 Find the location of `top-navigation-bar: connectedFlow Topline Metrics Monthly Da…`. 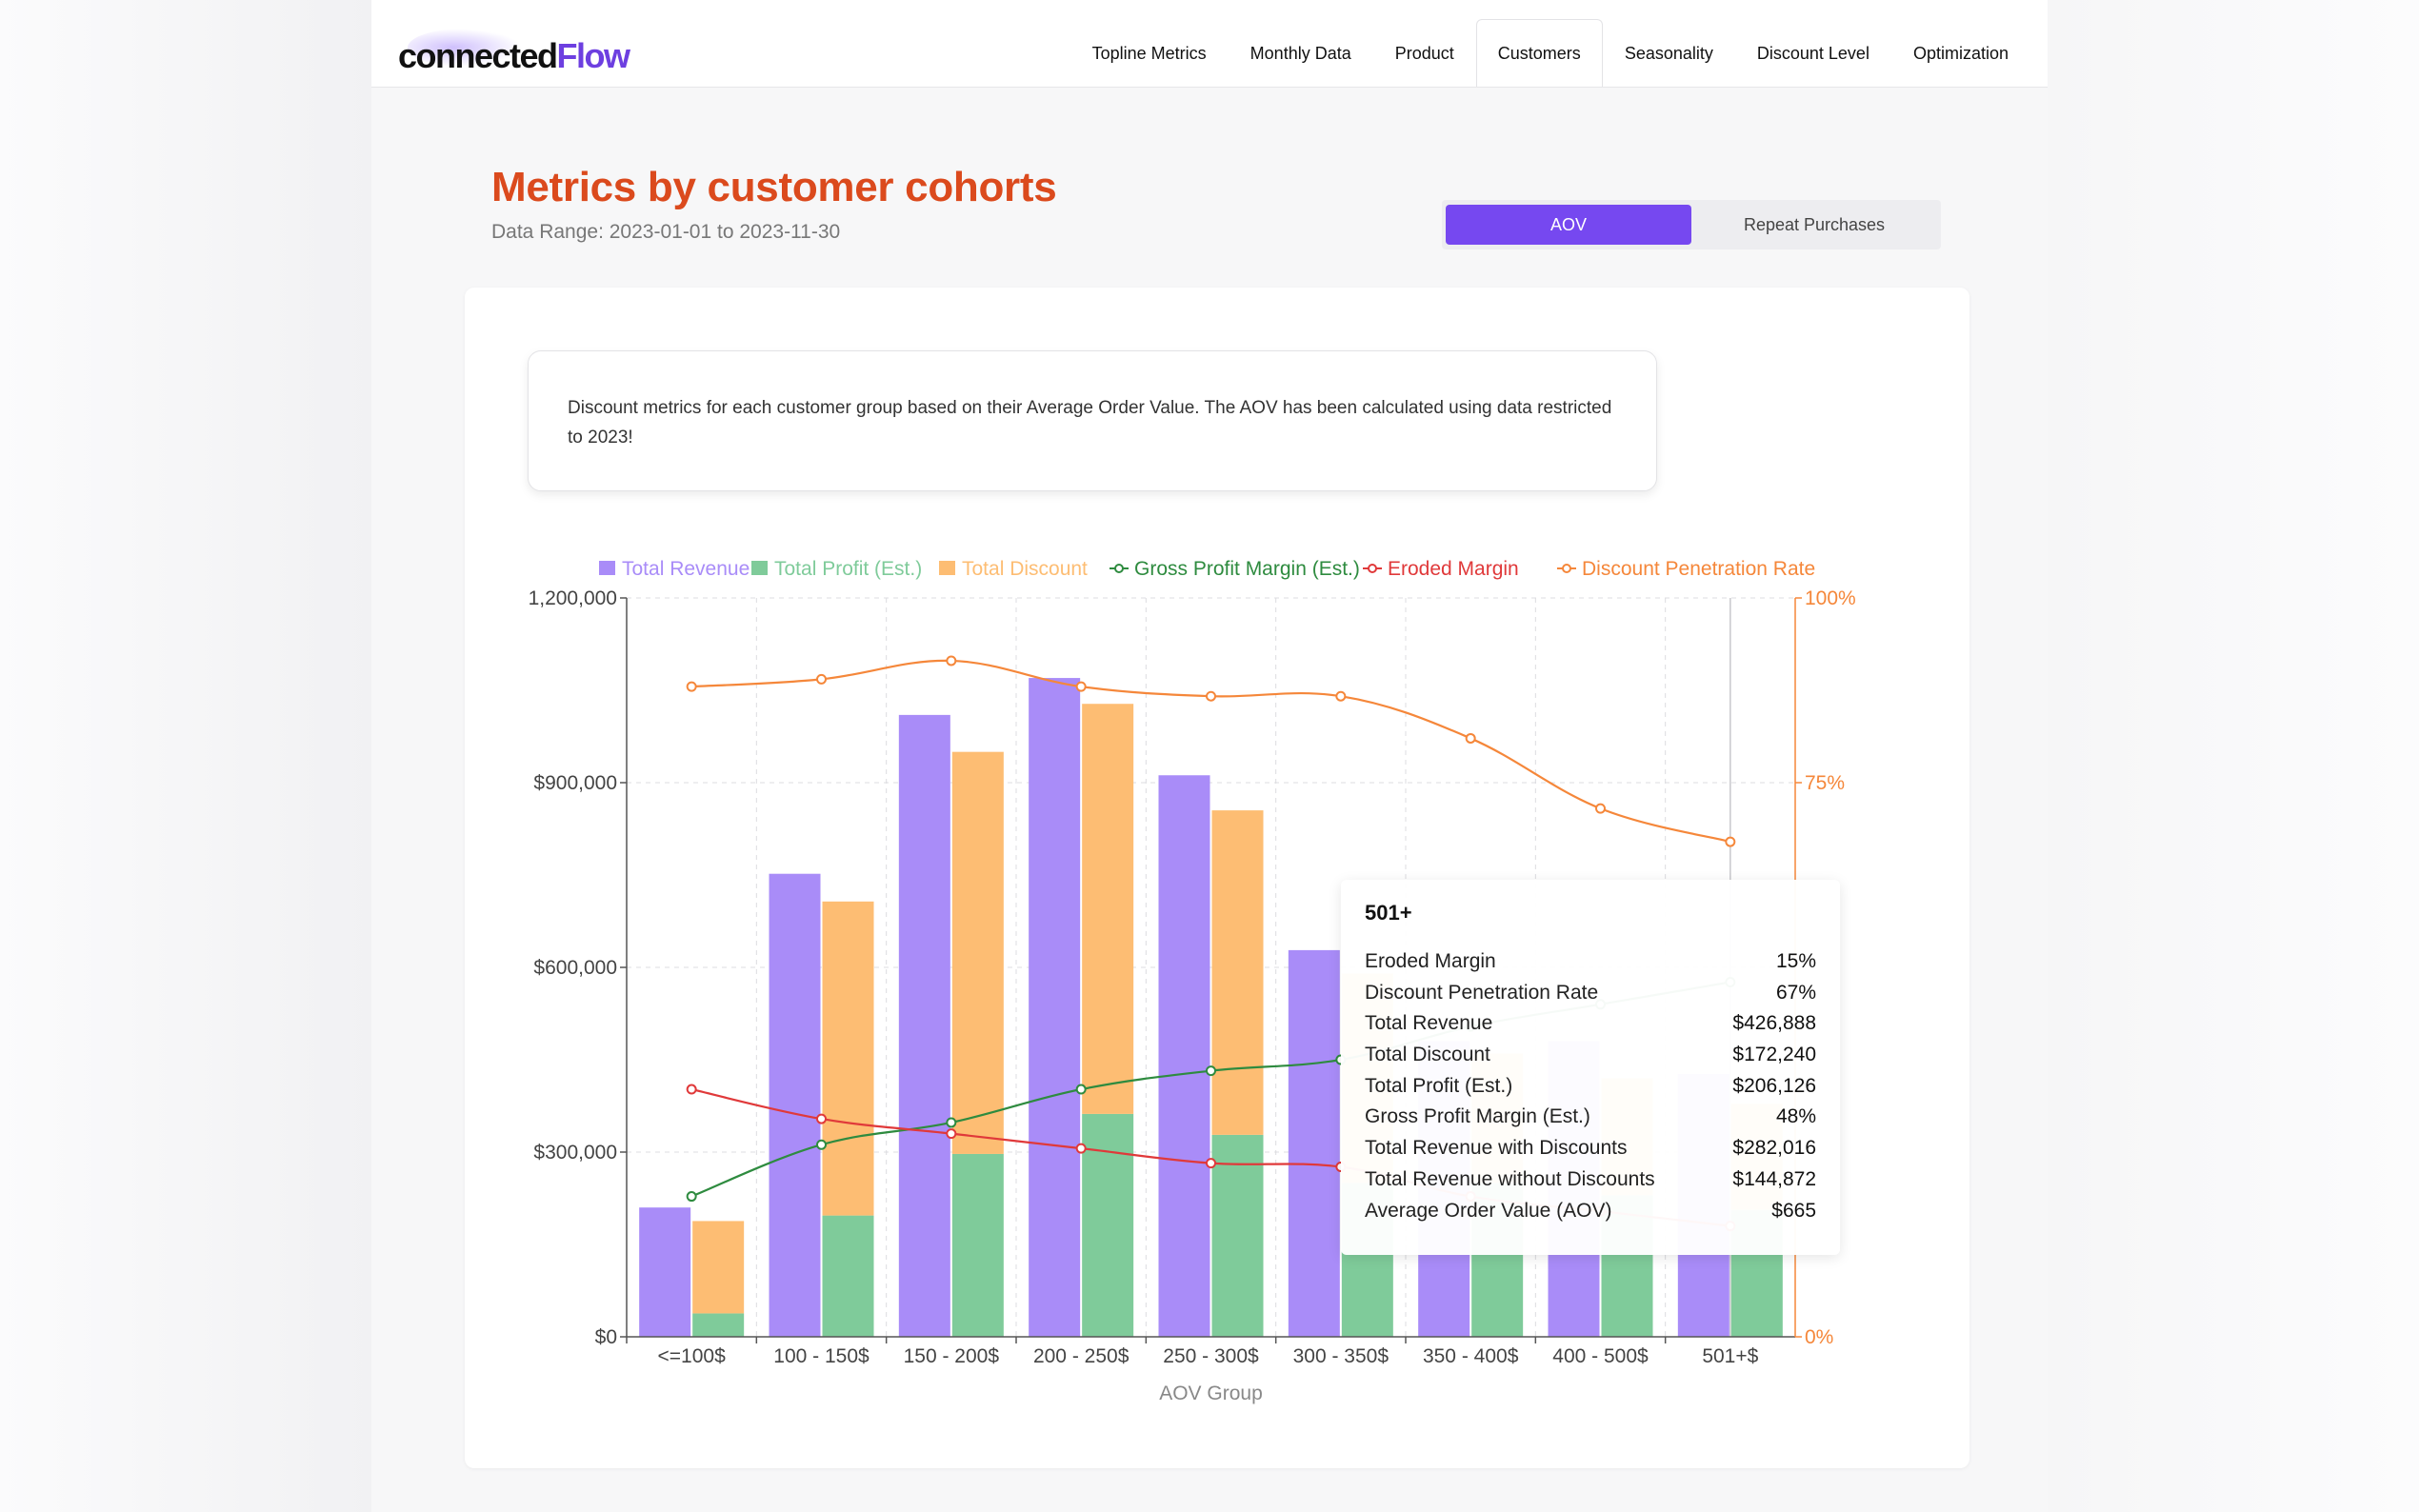

top-navigation-bar: connectedFlow Topline Metrics Monthly Da… is located at coordinates (1209, 44).